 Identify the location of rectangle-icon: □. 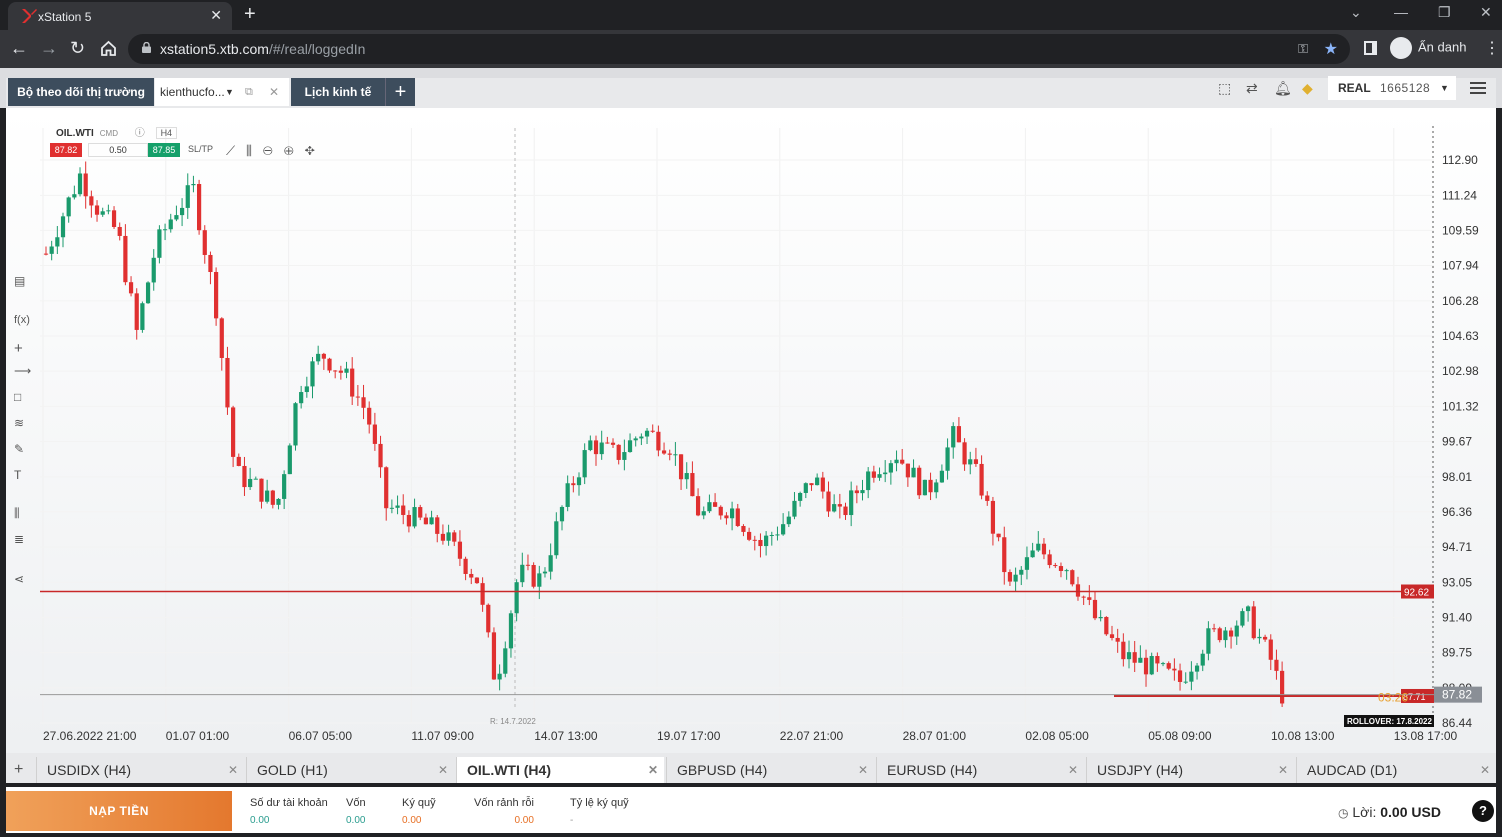
(18, 397).